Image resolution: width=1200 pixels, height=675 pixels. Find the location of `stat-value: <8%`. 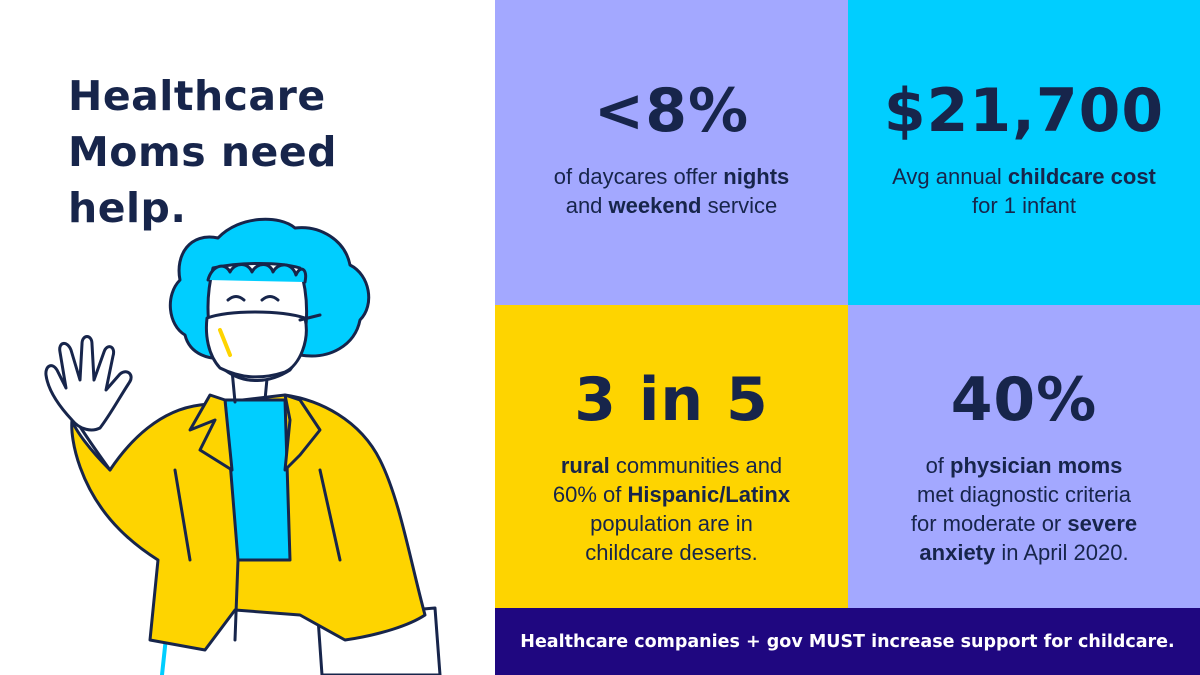

stat-value: <8% is located at coordinates (671, 110).